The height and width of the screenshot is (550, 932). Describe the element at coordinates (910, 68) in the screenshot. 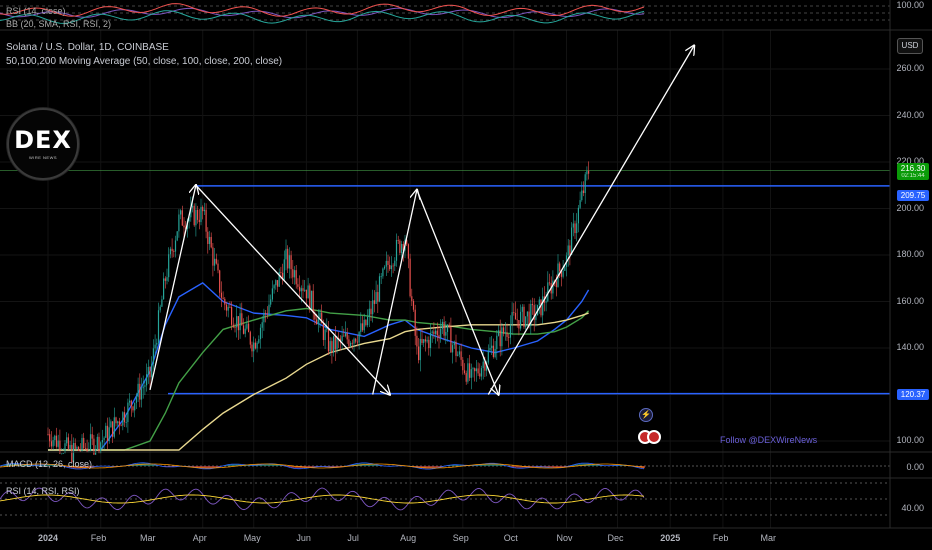

I see `price-tick-label: 260.00` at that location.